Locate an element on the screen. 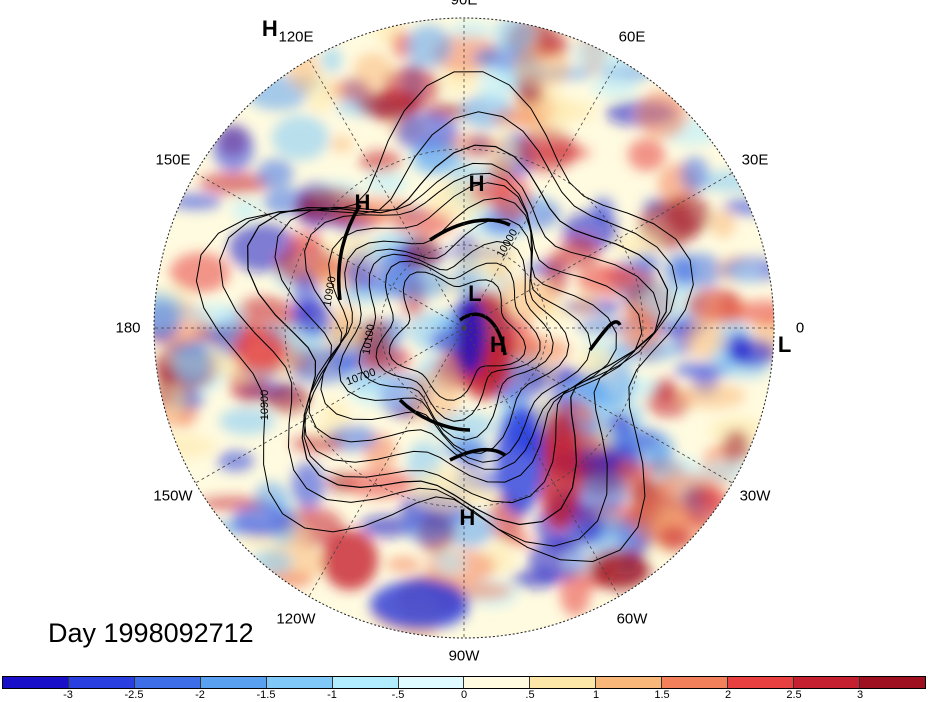 This screenshot has width=928, height=702. colorbar-tick-label: 1 is located at coordinates (596, 695).